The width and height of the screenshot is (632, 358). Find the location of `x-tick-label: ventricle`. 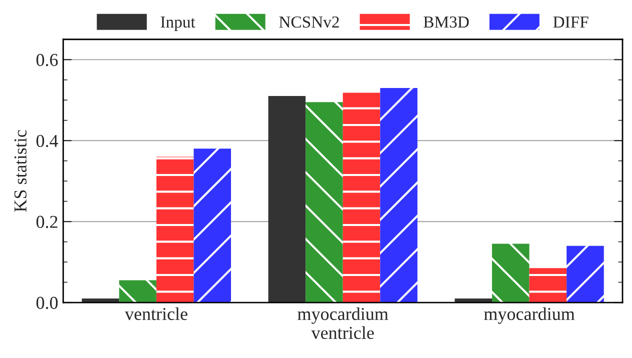

x-tick-label: ventricle is located at coordinates (156, 313).